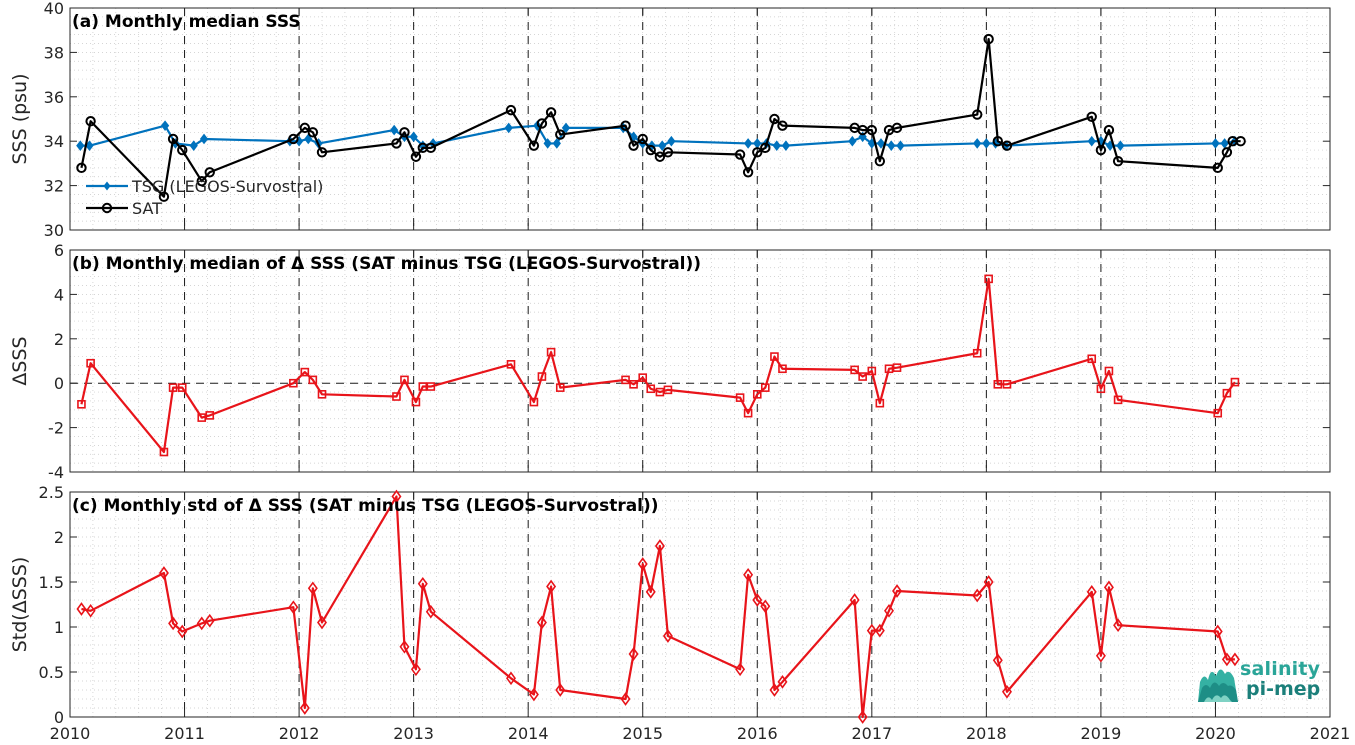 The image size is (1355, 745). Describe the element at coordinates (59, 294) in the screenshot. I see `y-tick-label: 4` at that location.